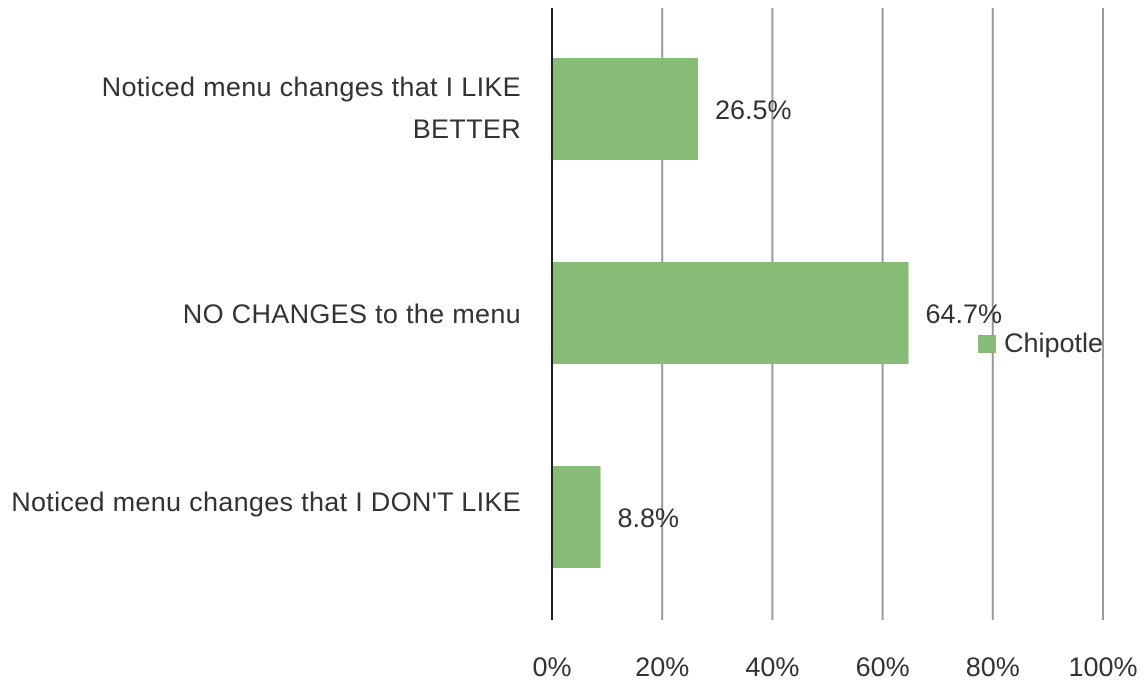 The width and height of the screenshot is (1148, 681). I want to click on x-tick-label: 60%, so click(883, 666).